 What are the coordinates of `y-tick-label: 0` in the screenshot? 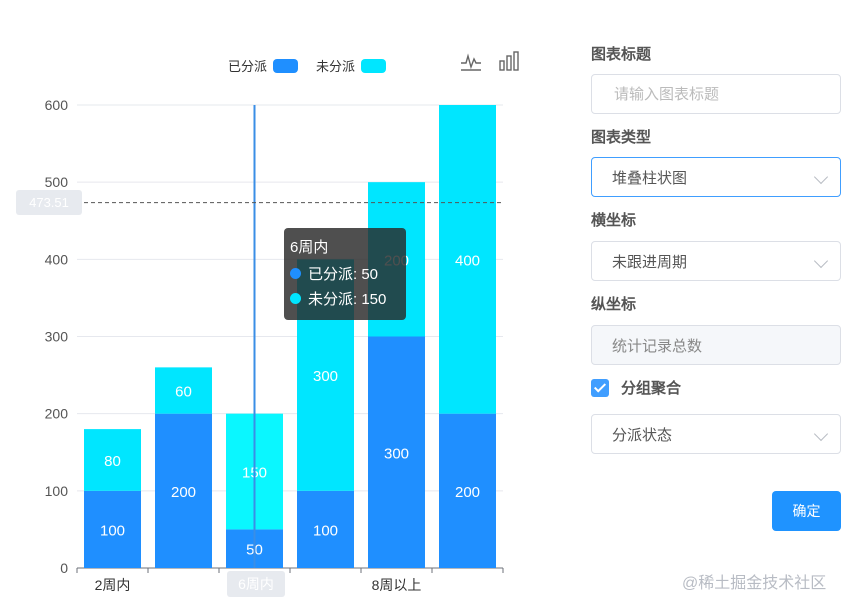 It's located at (64, 568).